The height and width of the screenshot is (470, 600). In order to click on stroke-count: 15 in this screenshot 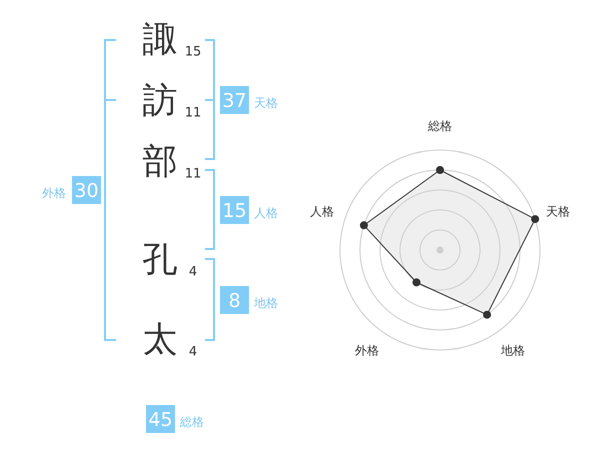, I will do `click(193, 52)`.